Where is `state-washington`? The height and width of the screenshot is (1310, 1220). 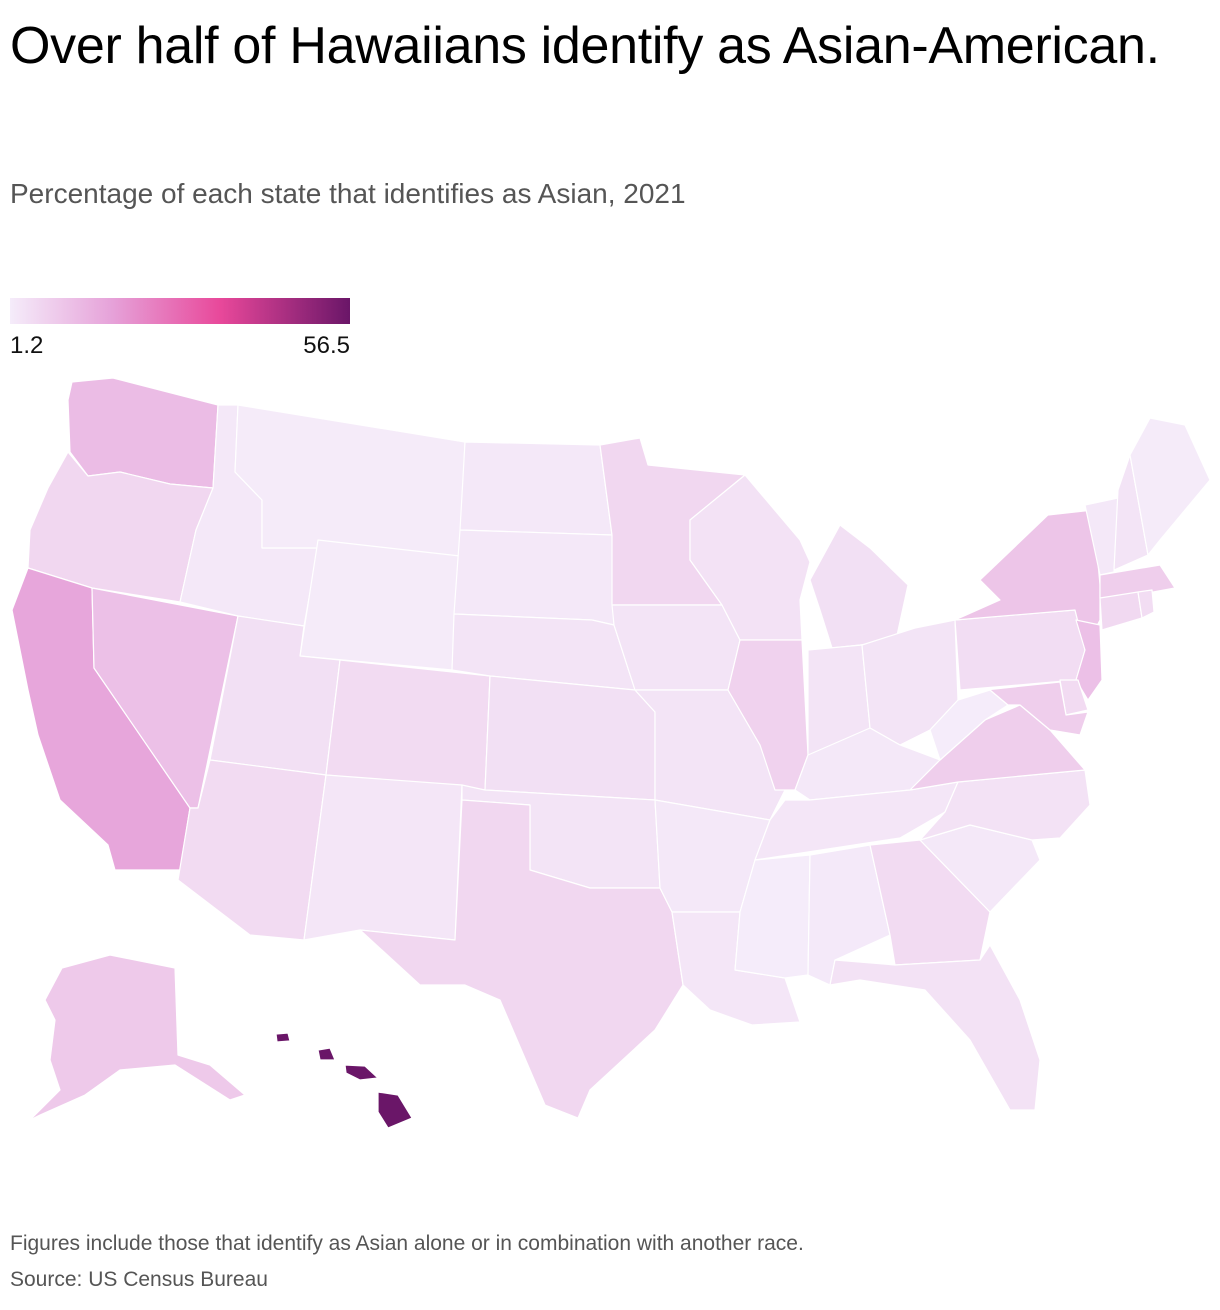
state-washington is located at coordinates (143, 433).